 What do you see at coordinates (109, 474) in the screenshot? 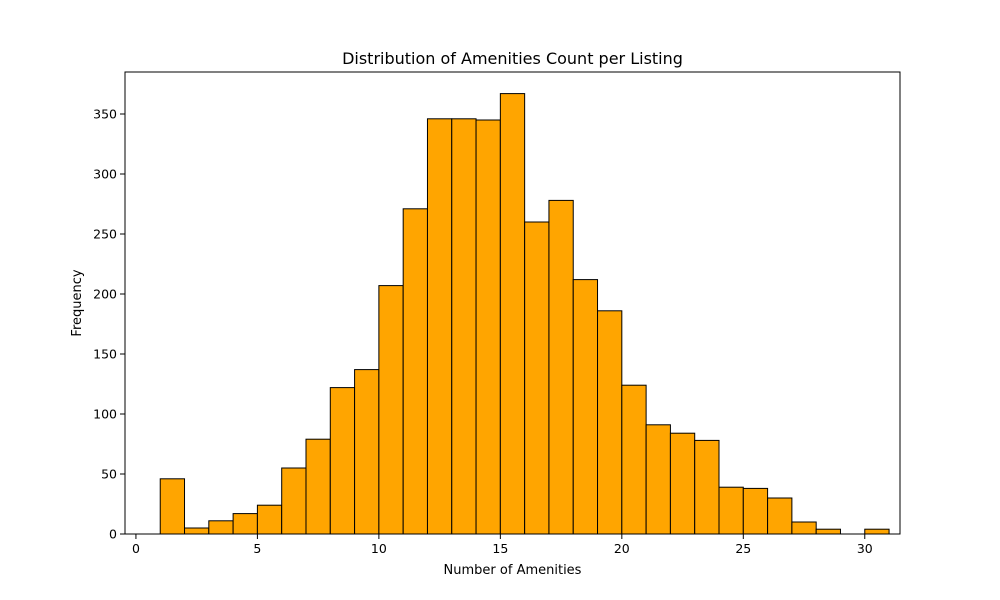
I see `y-tick-label-50: 50` at bounding box center [109, 474].